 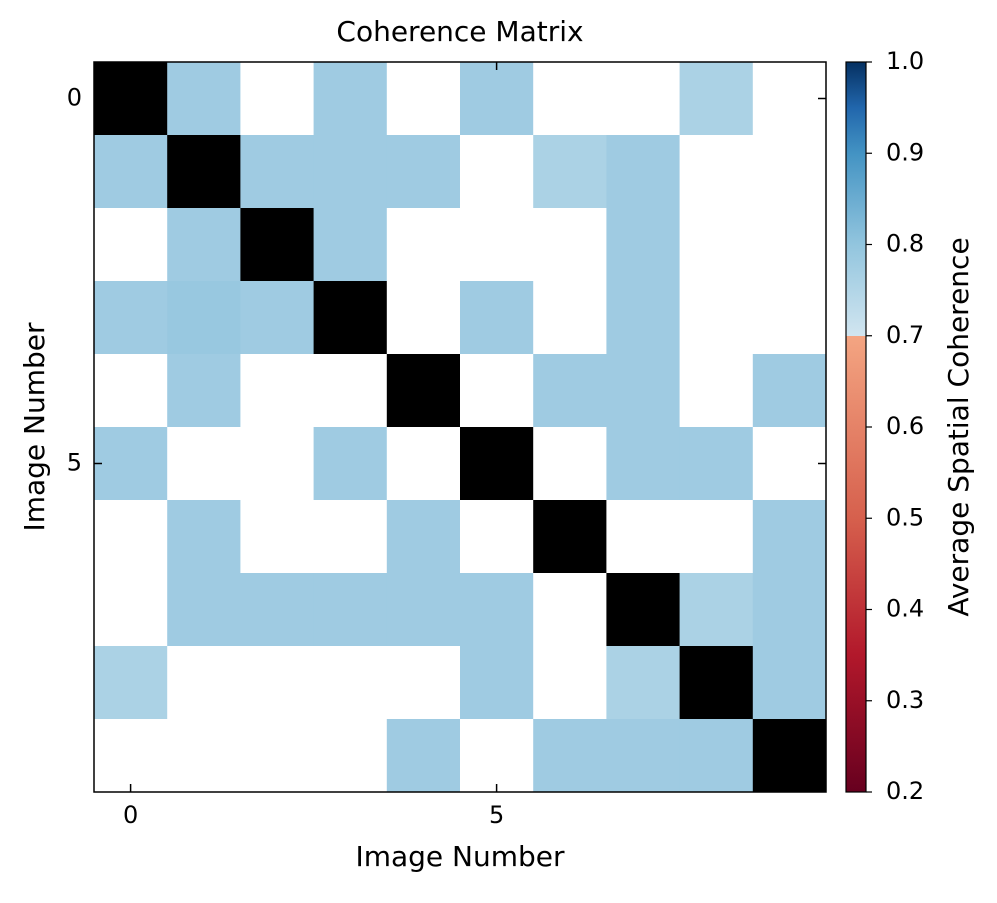 I want to click on x-tick-label: 5, so click(x=496, y=815).